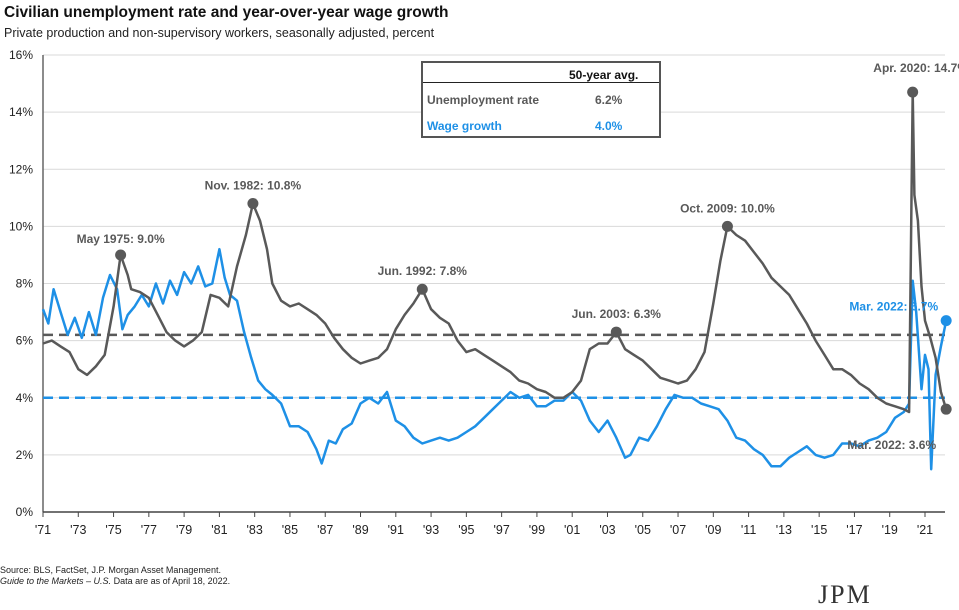  What do you see at coordinates (501, 530) in the screenshot?
I see `x-tick-label: '97` at bounding box center [501, 530].